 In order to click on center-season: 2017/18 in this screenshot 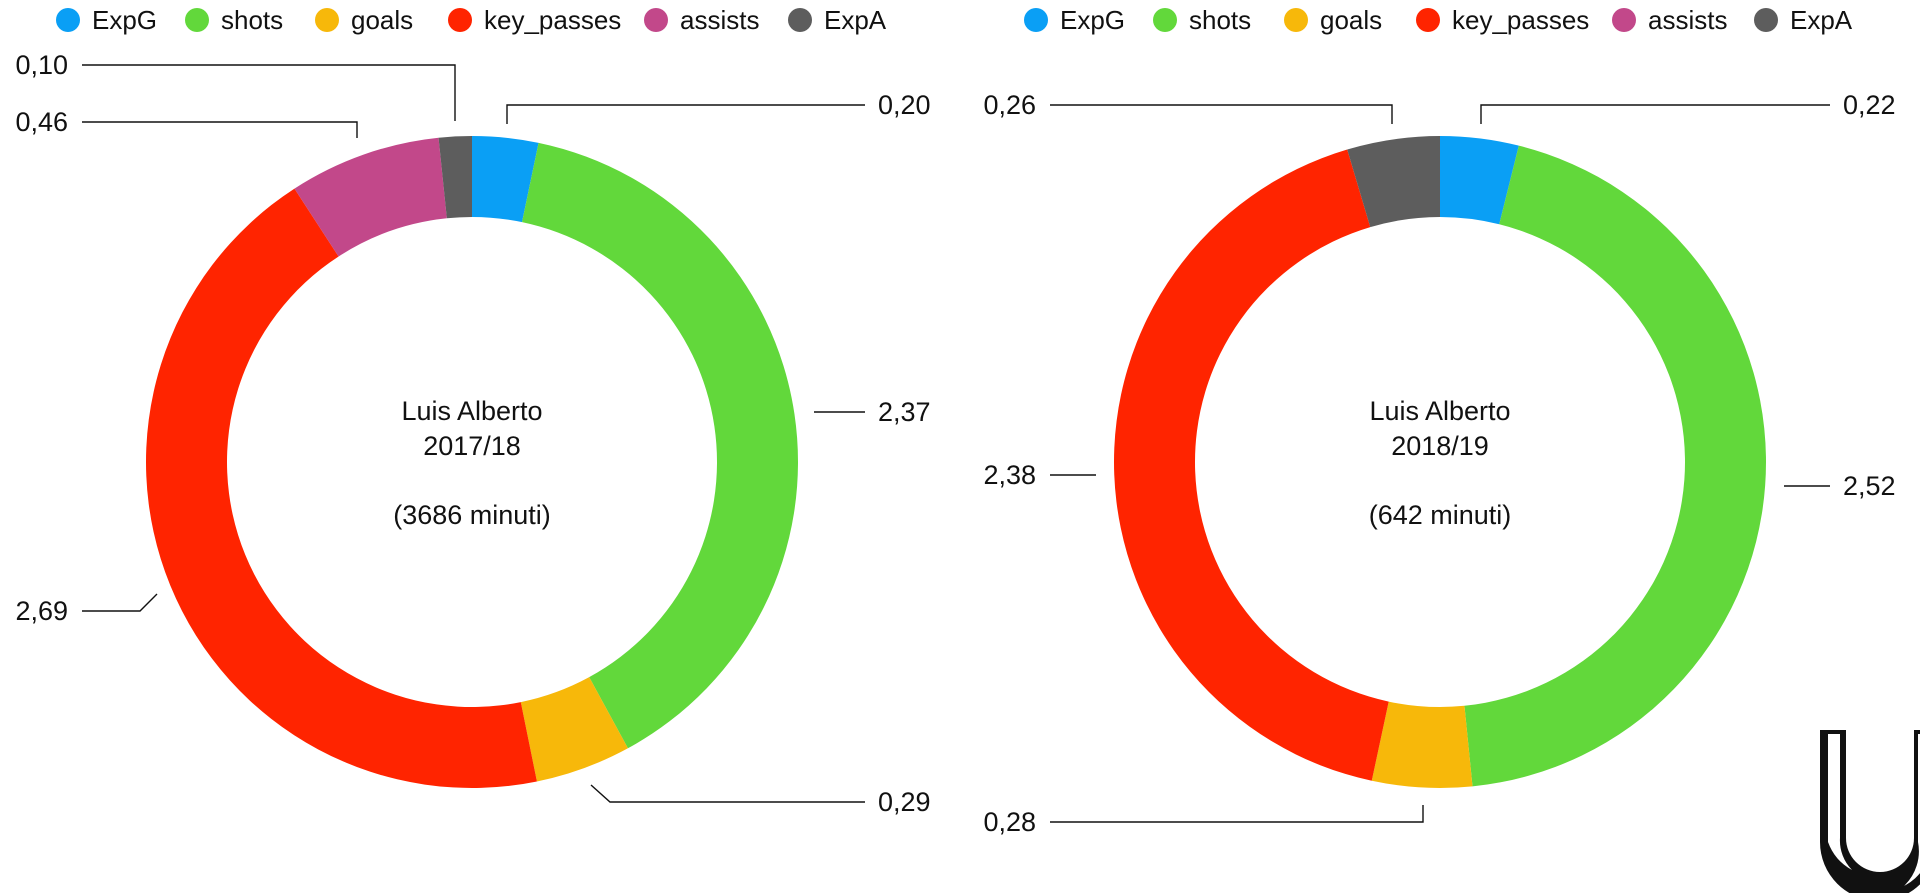, I will do `click(472, 446)`.